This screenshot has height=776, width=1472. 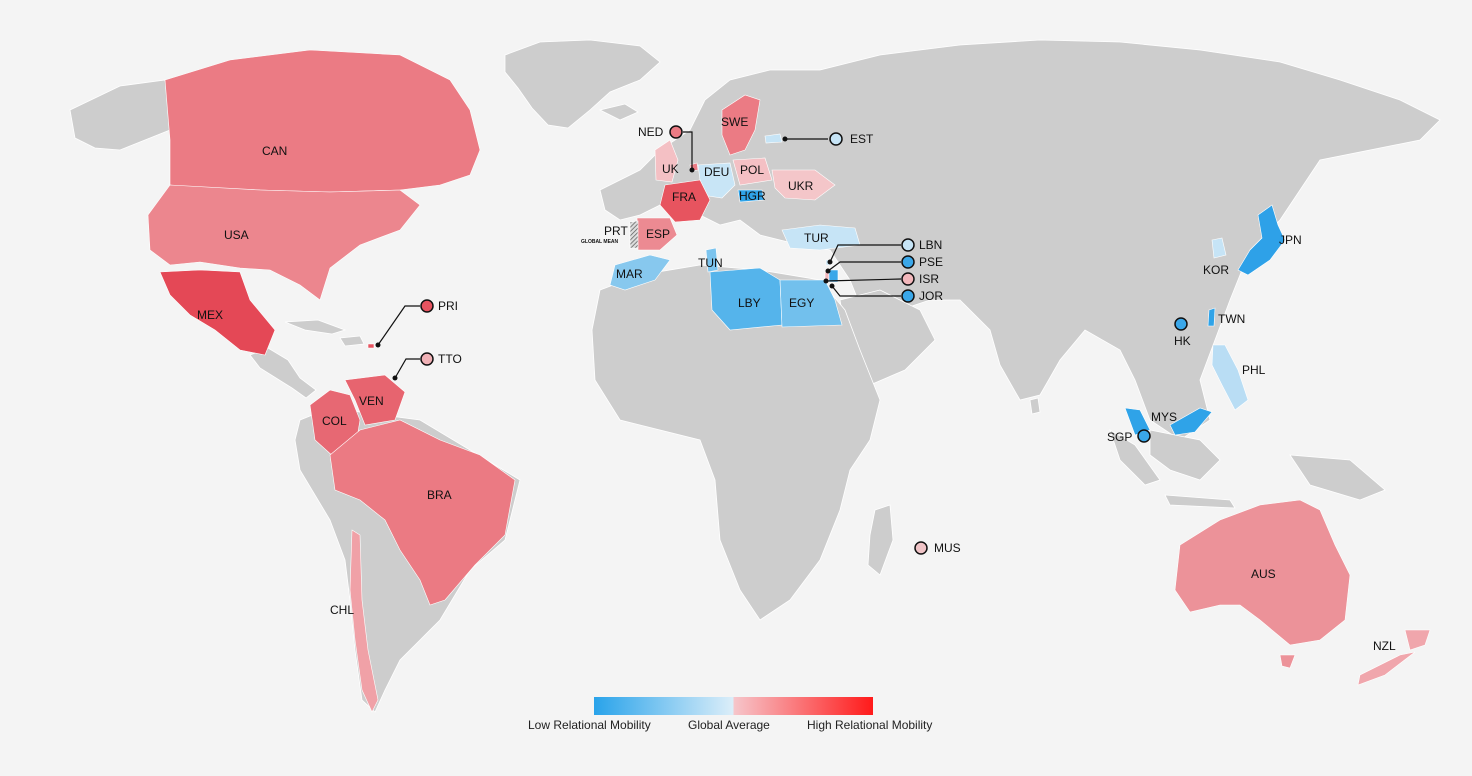 What do you see at coordinates (1216, 270) in the screenshot?
I see `label-kor: KOR` at bounding box center [1216, 270].